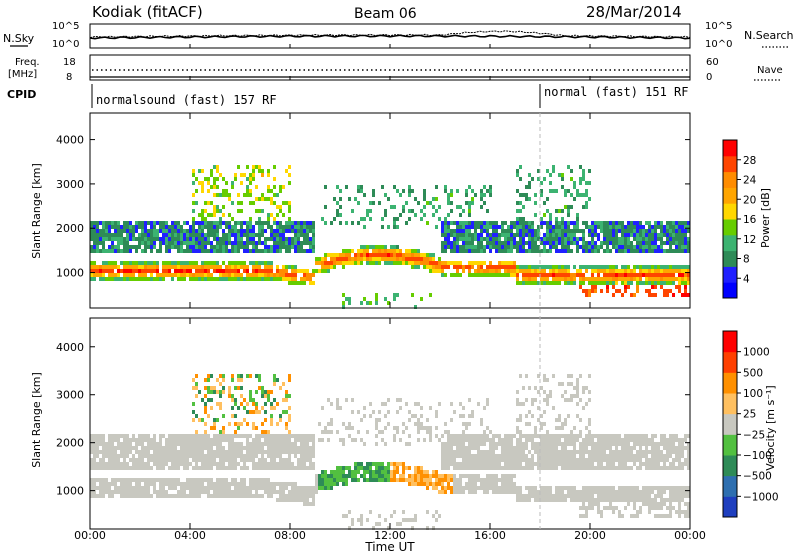  Describe the element at coordinates (70, 140) in the screenshot. I see `power-y-tick-label: 4000` at that location.